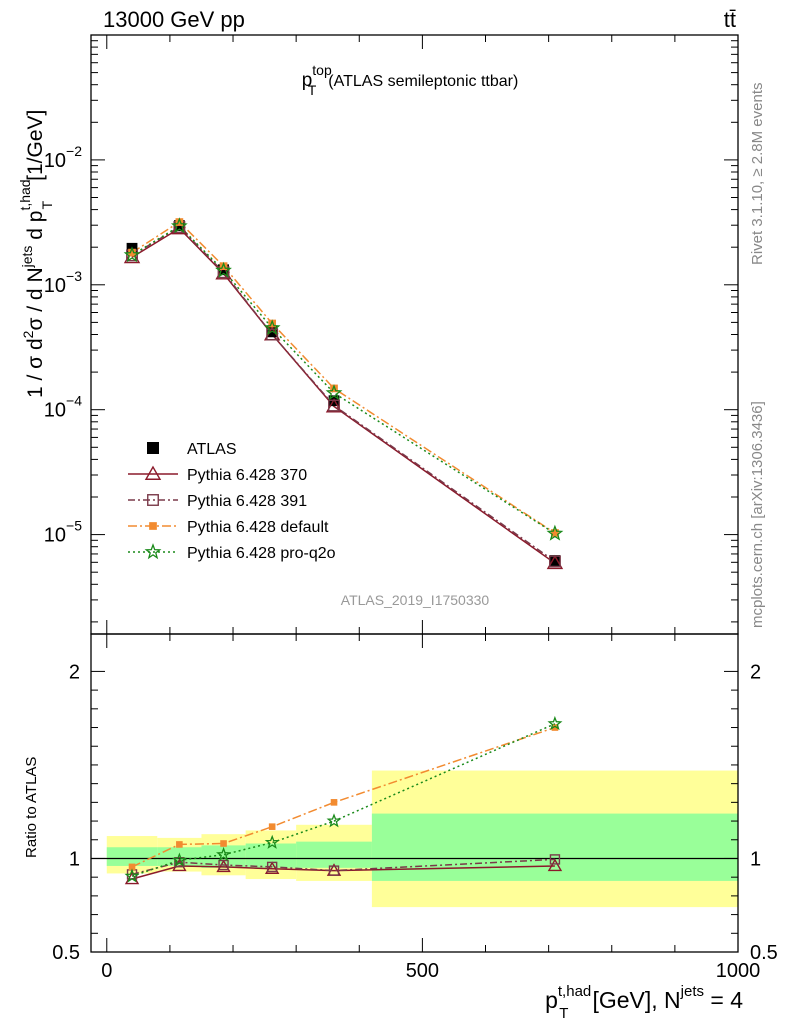 This screenshot has height=1024, width=786. I want to click on ratio-y-tick-label: 2, so click(74, 672).